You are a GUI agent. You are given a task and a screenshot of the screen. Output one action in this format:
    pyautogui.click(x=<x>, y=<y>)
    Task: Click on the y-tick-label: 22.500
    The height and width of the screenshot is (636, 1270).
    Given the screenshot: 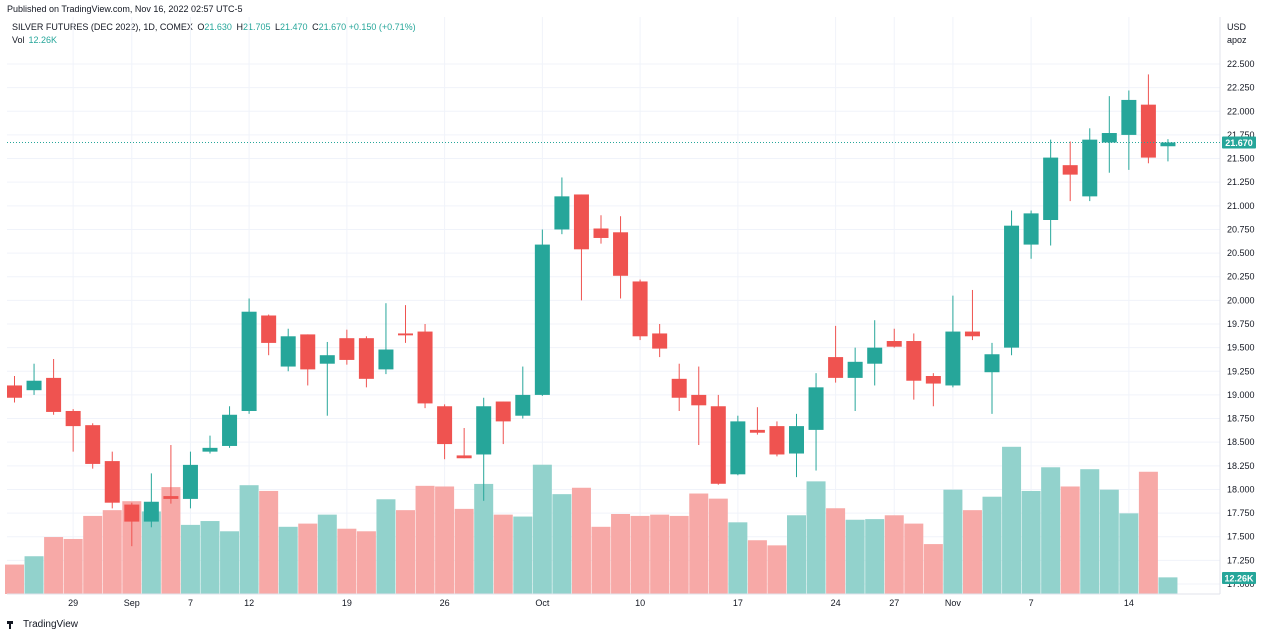 What is the action you would take?
    pyautogui.click(x=1241, y=64)
    